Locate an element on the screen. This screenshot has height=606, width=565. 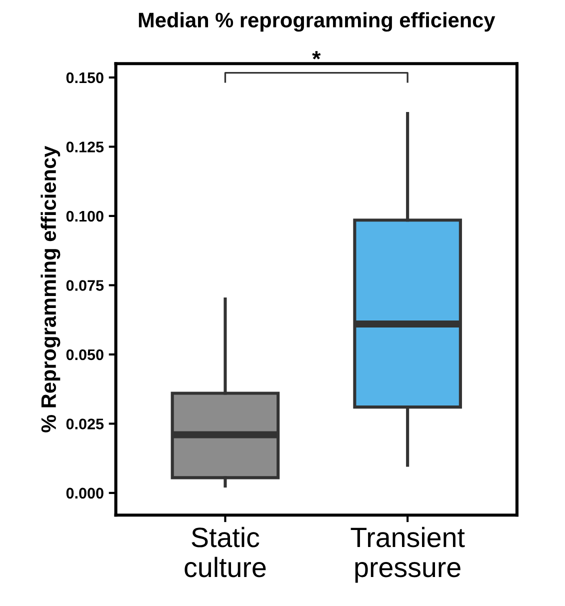
y-tick-label: 0.075 is located at coordinates (85, 285).